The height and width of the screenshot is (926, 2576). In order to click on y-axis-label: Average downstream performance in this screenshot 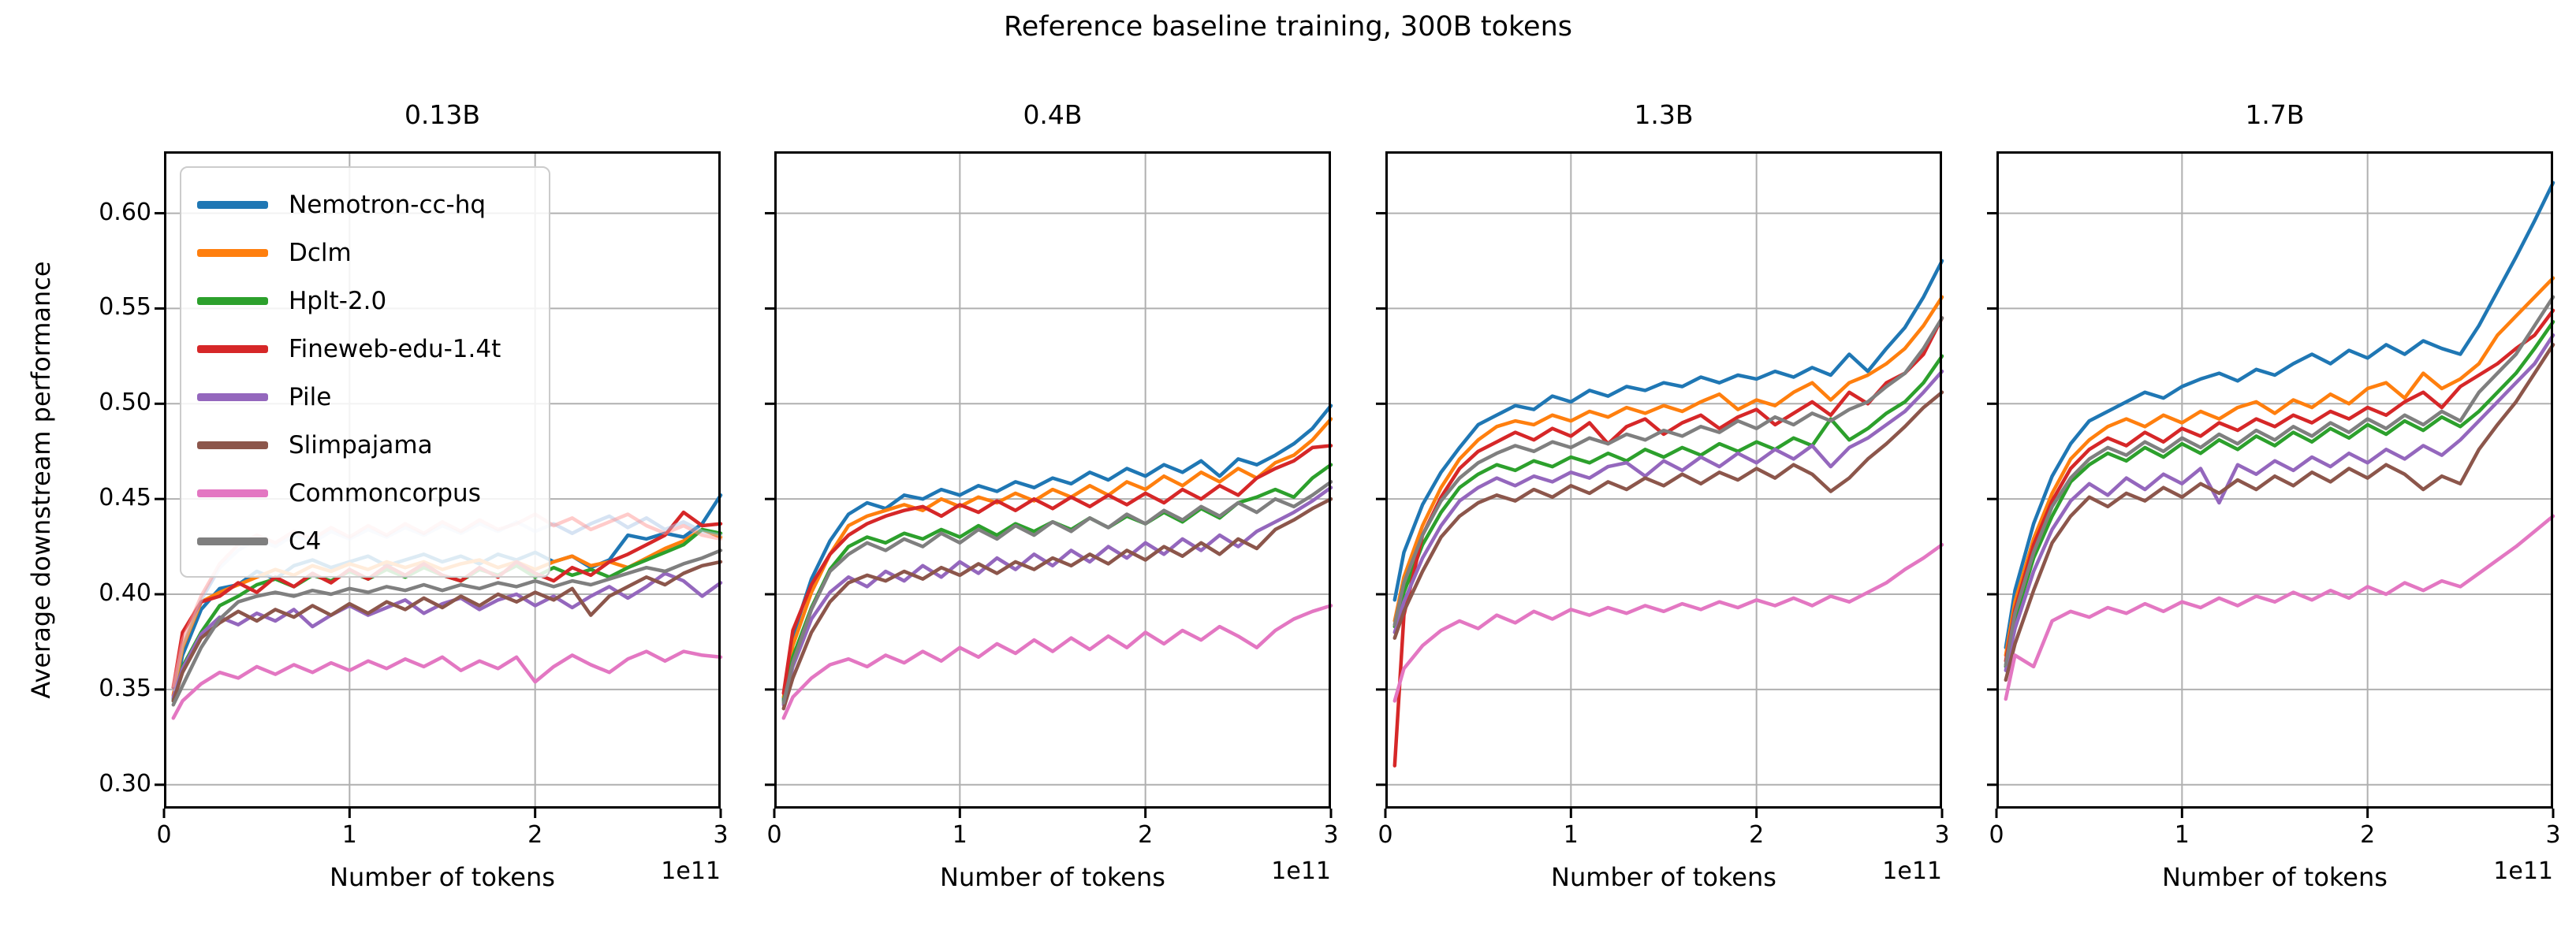, I will do `click(41, 480)`.